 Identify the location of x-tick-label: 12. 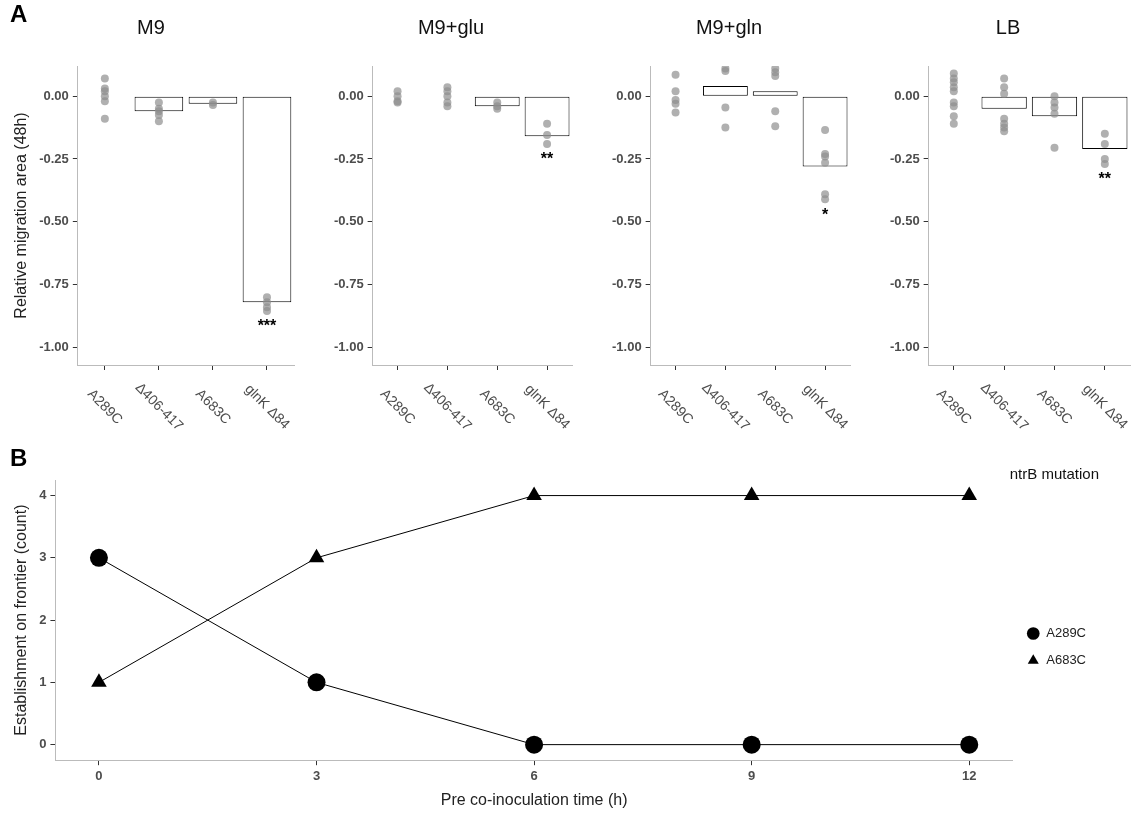
(969, 775).